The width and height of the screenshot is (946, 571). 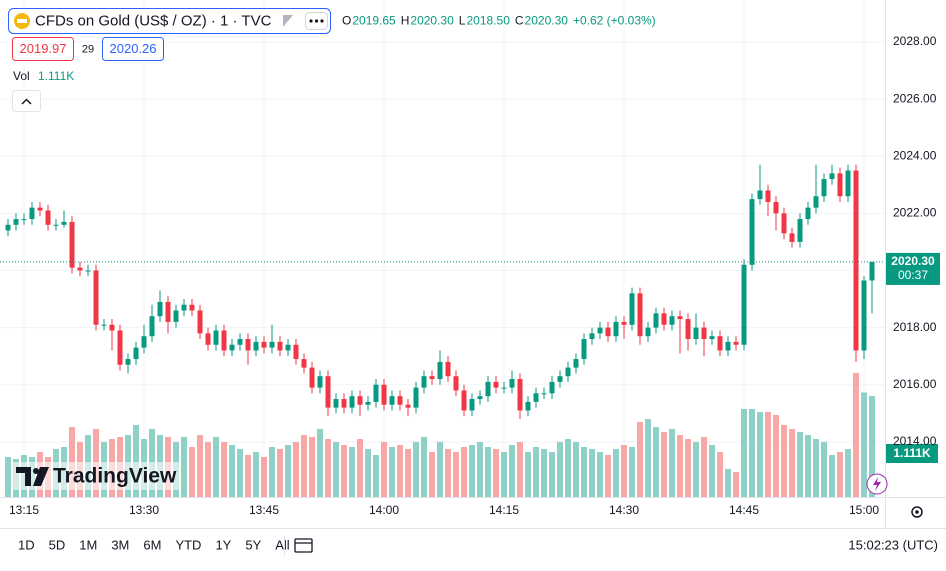 What do you see at coordinates (23, 476) in the screenshot?
I see `logo-mark` at bounding box center [23, 476].